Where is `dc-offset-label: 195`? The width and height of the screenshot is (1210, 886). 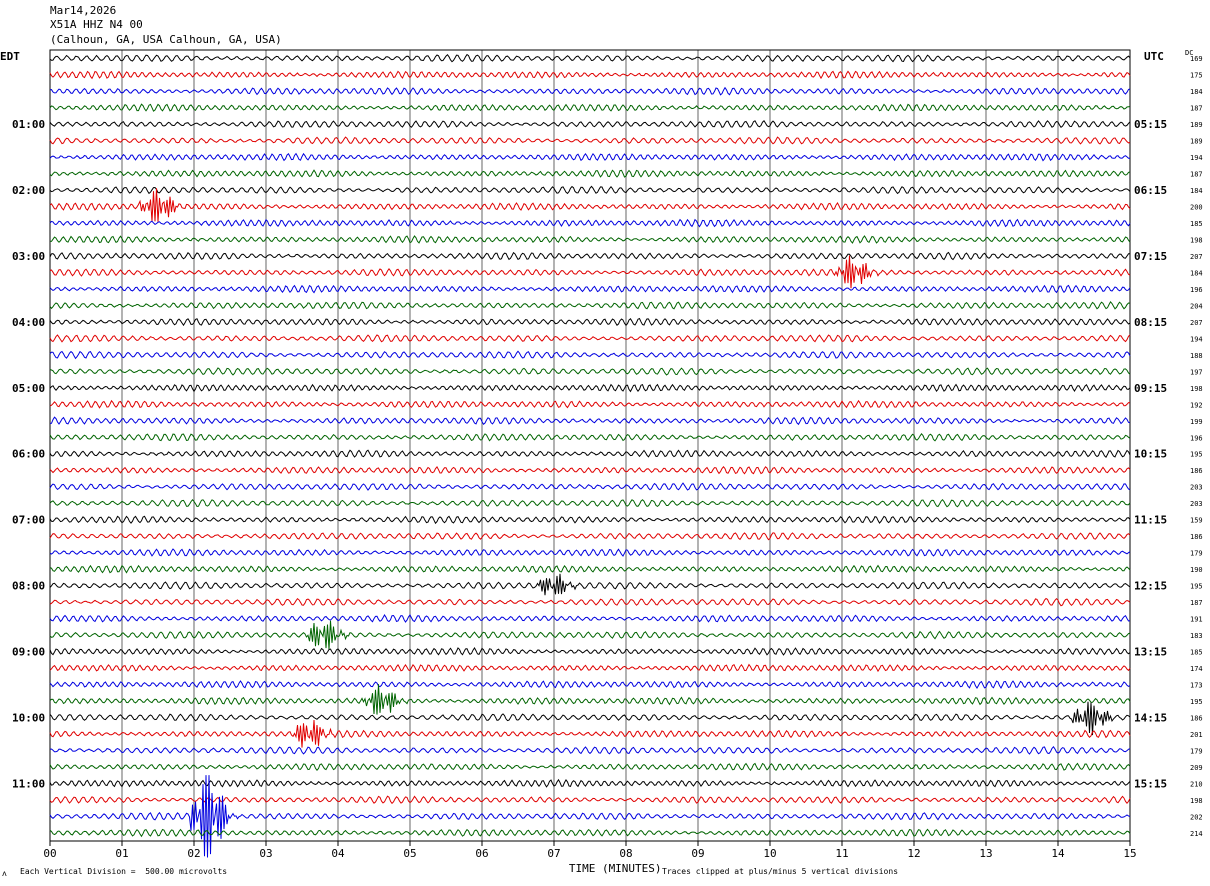 dc-offset-label: 195 is located at coordinates (1196, 455).